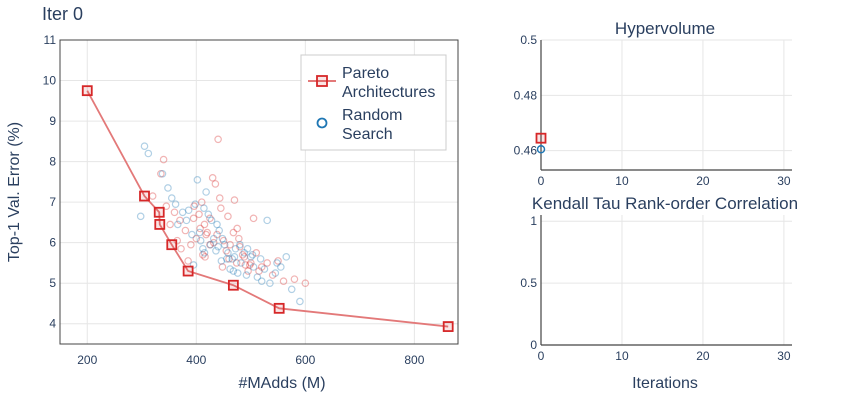 This screenshot has width=850, height=405. What do you see at coordinates (305, 360) in the screenshot?
I see `main-x-tick-label: 600` at bounding box center [305, 360].